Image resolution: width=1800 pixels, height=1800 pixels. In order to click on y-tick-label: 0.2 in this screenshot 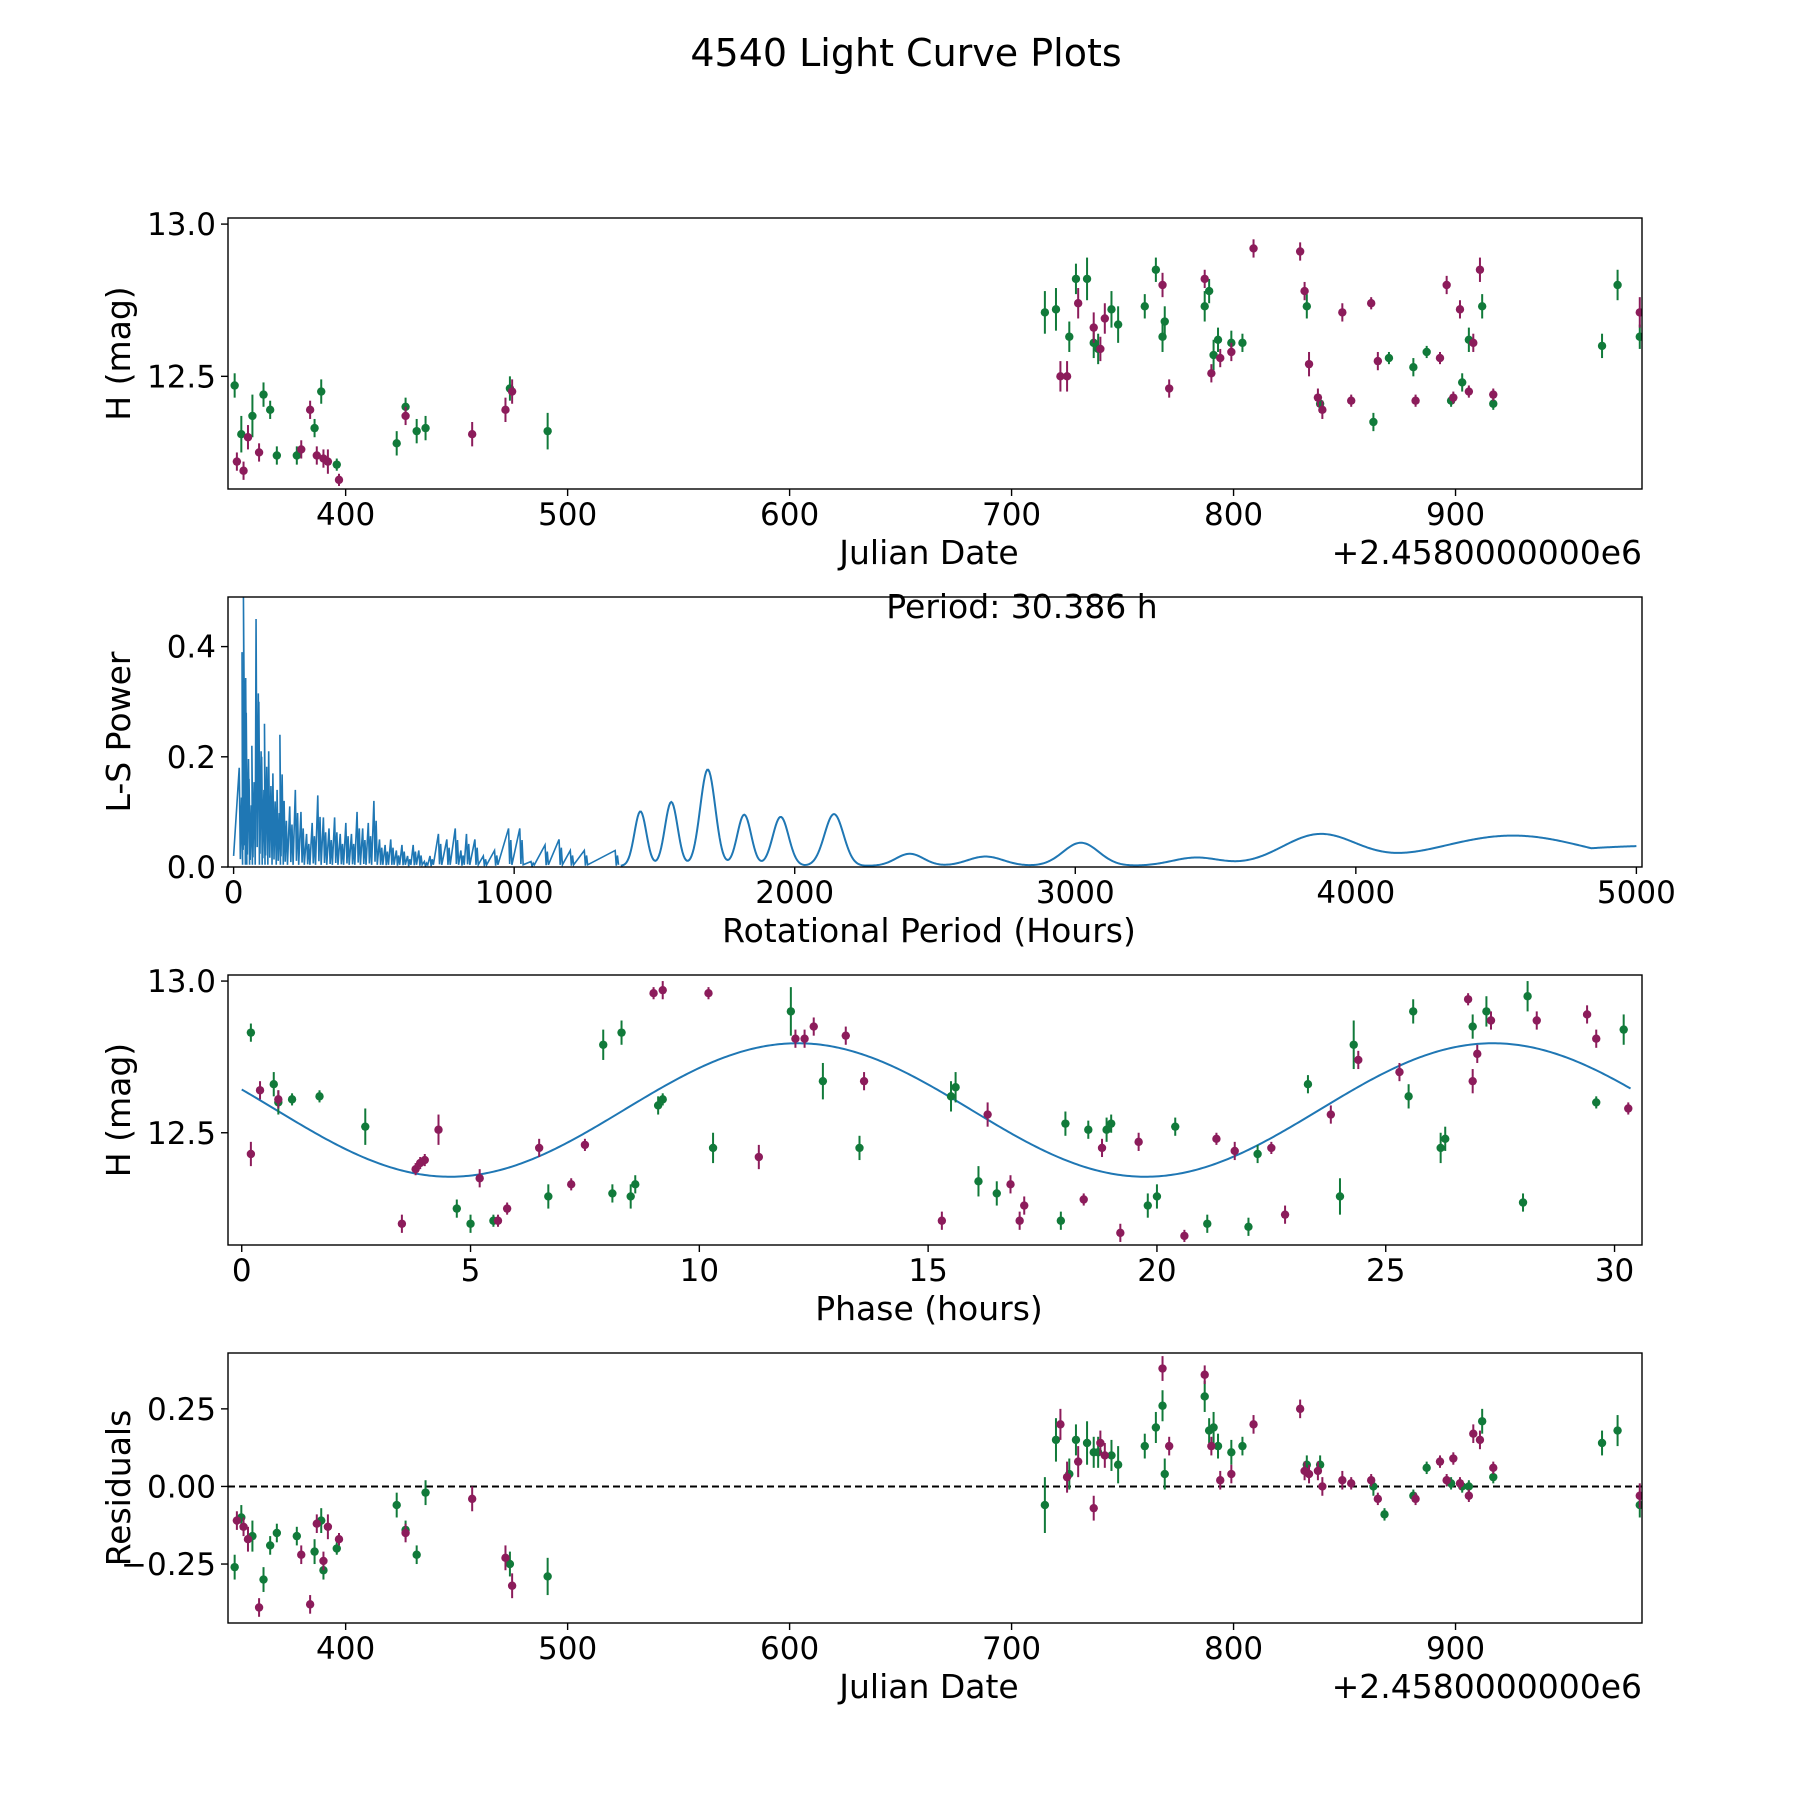, I will do `click(191, 758)`.